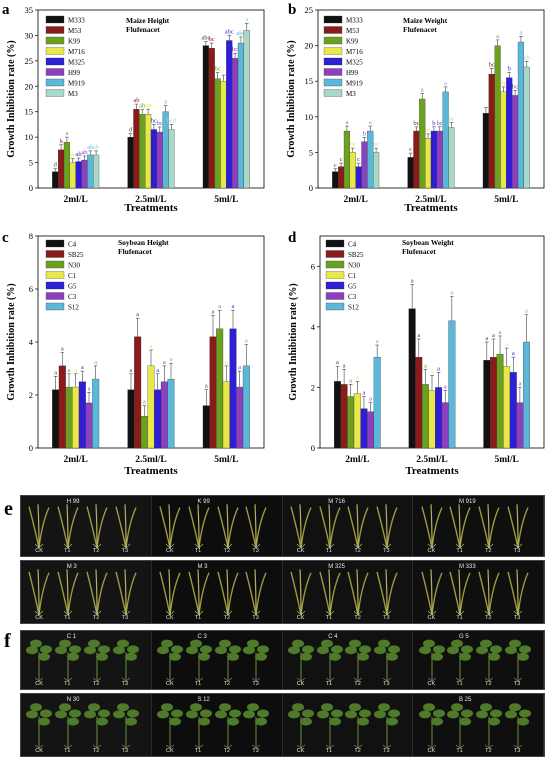 The width and height of the screenshot is (550, 760). I want to click on legend-label: M3, so click(351, 94).